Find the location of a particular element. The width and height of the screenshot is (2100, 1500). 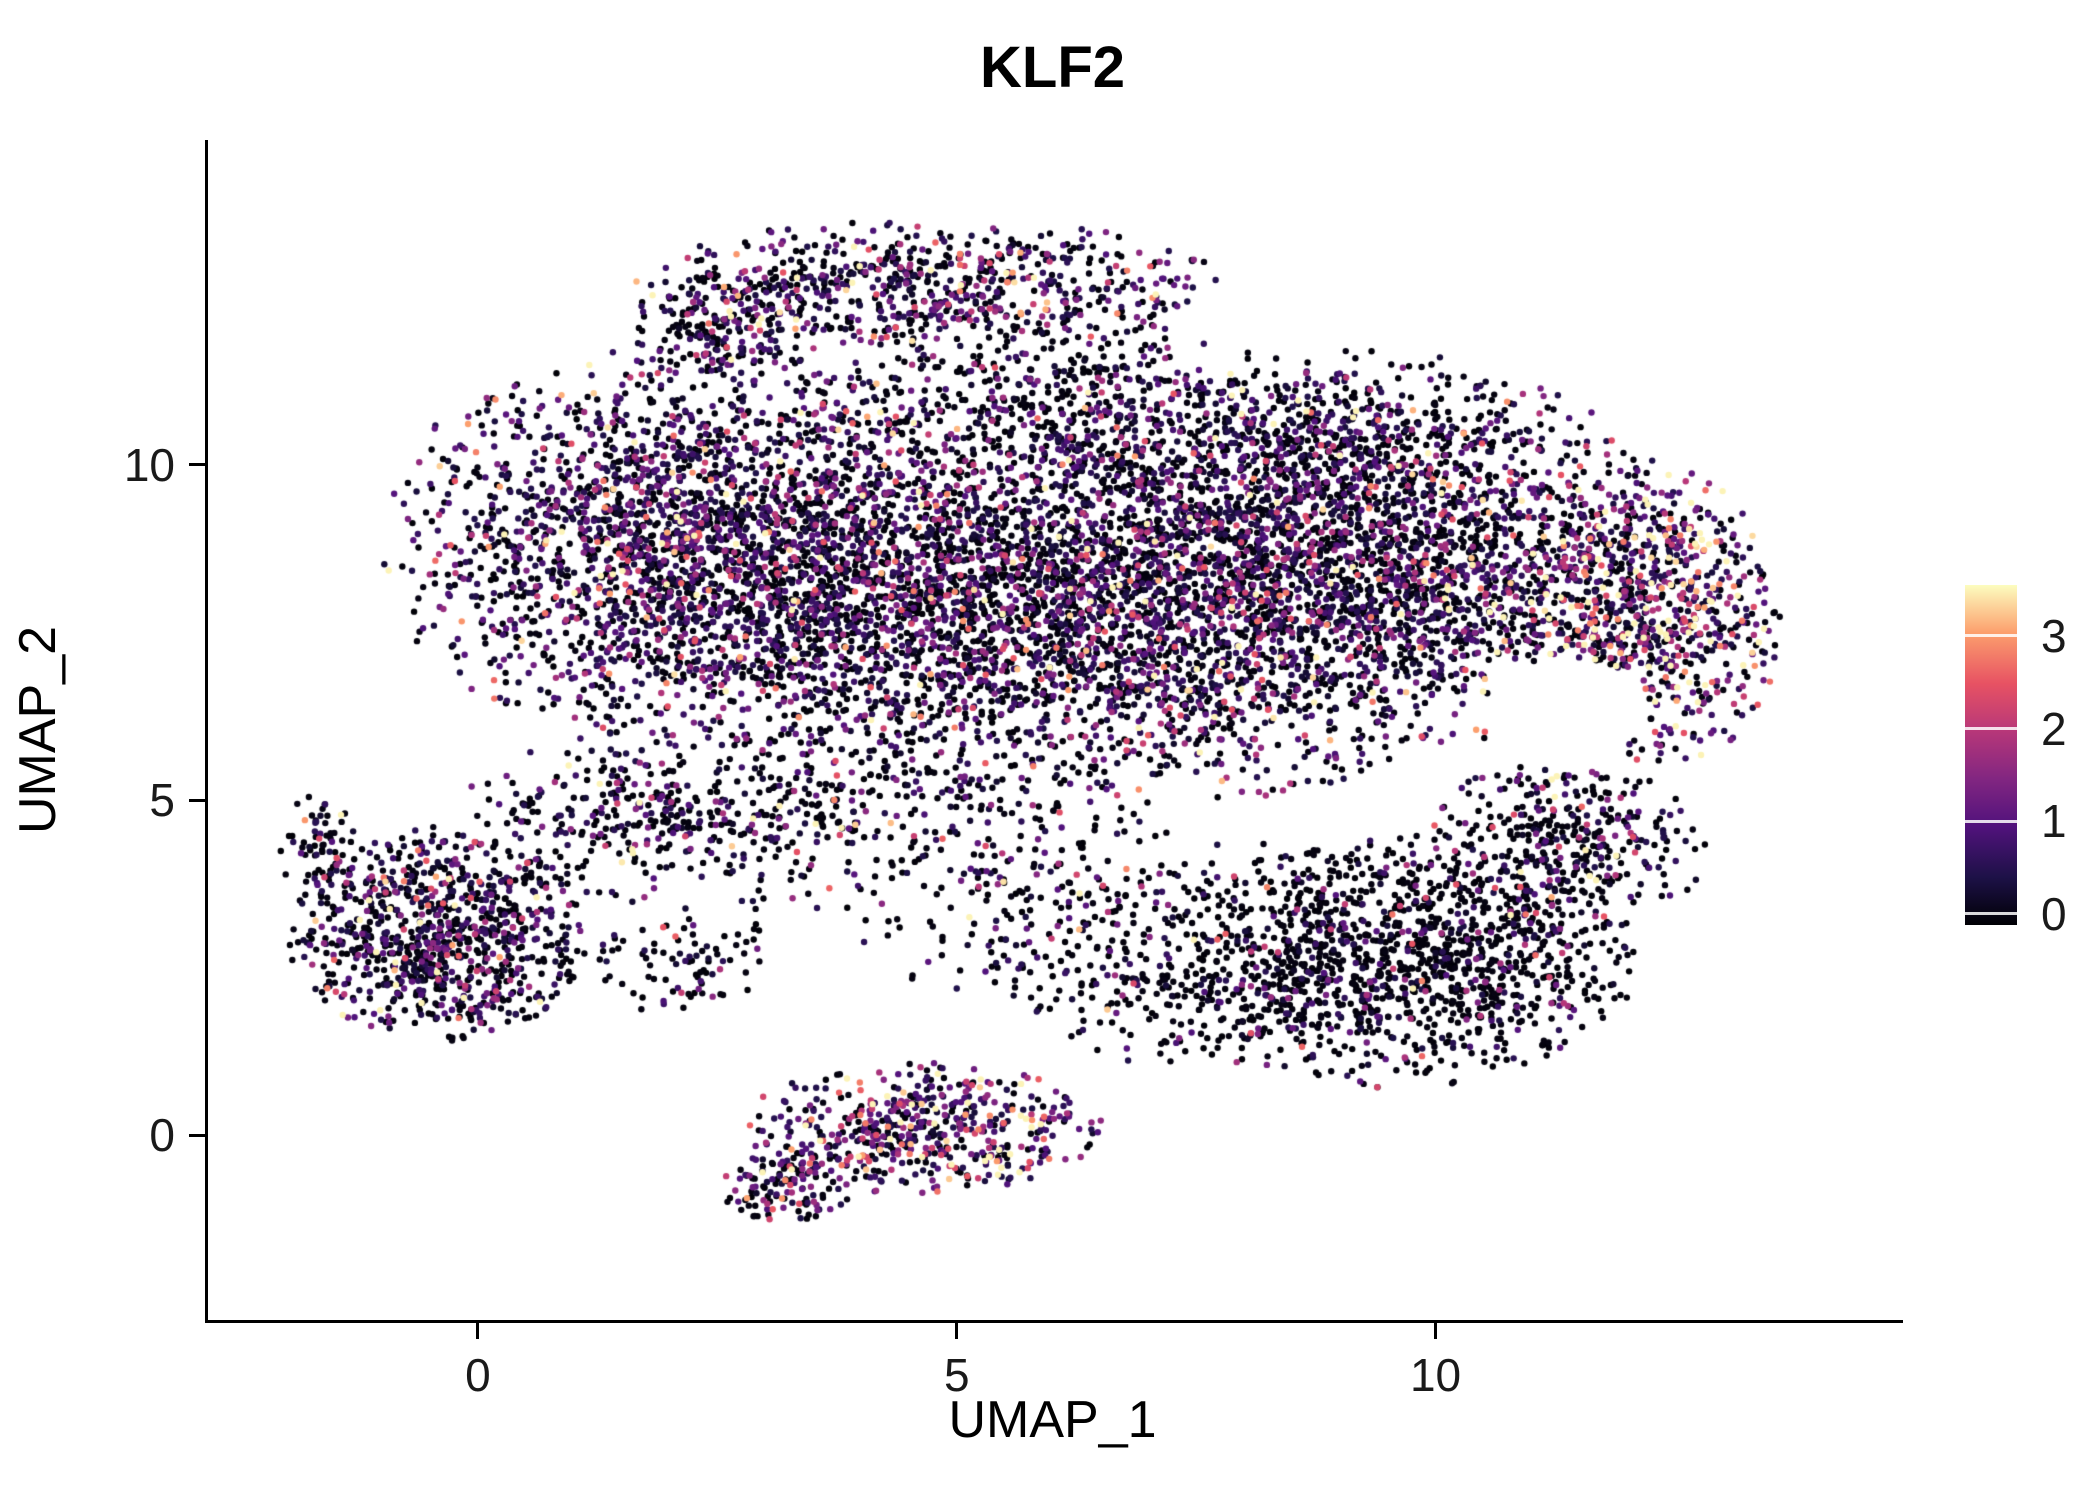

x-tick-label-1: 5 is located at coordinates (956, 1375).